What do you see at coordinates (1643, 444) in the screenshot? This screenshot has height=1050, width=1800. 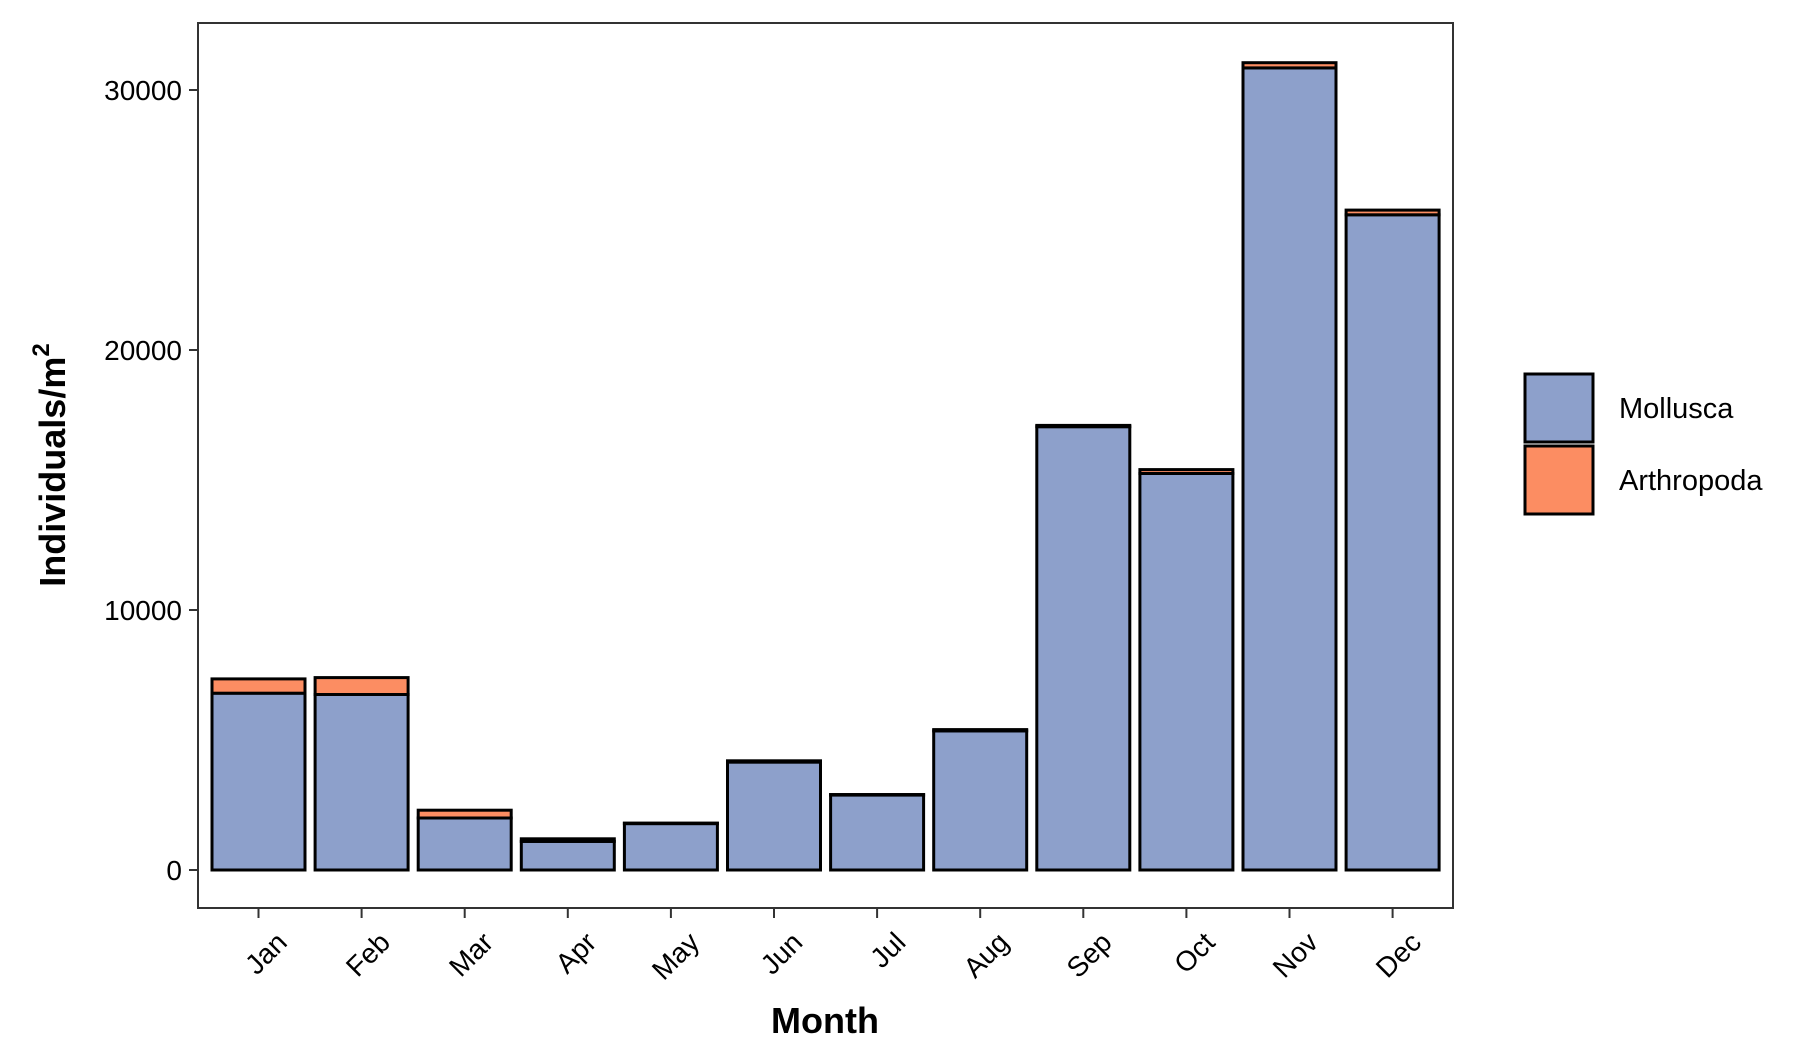 I see `legend: Mollusca Arthropoda` at bounding box center [1643, 444].